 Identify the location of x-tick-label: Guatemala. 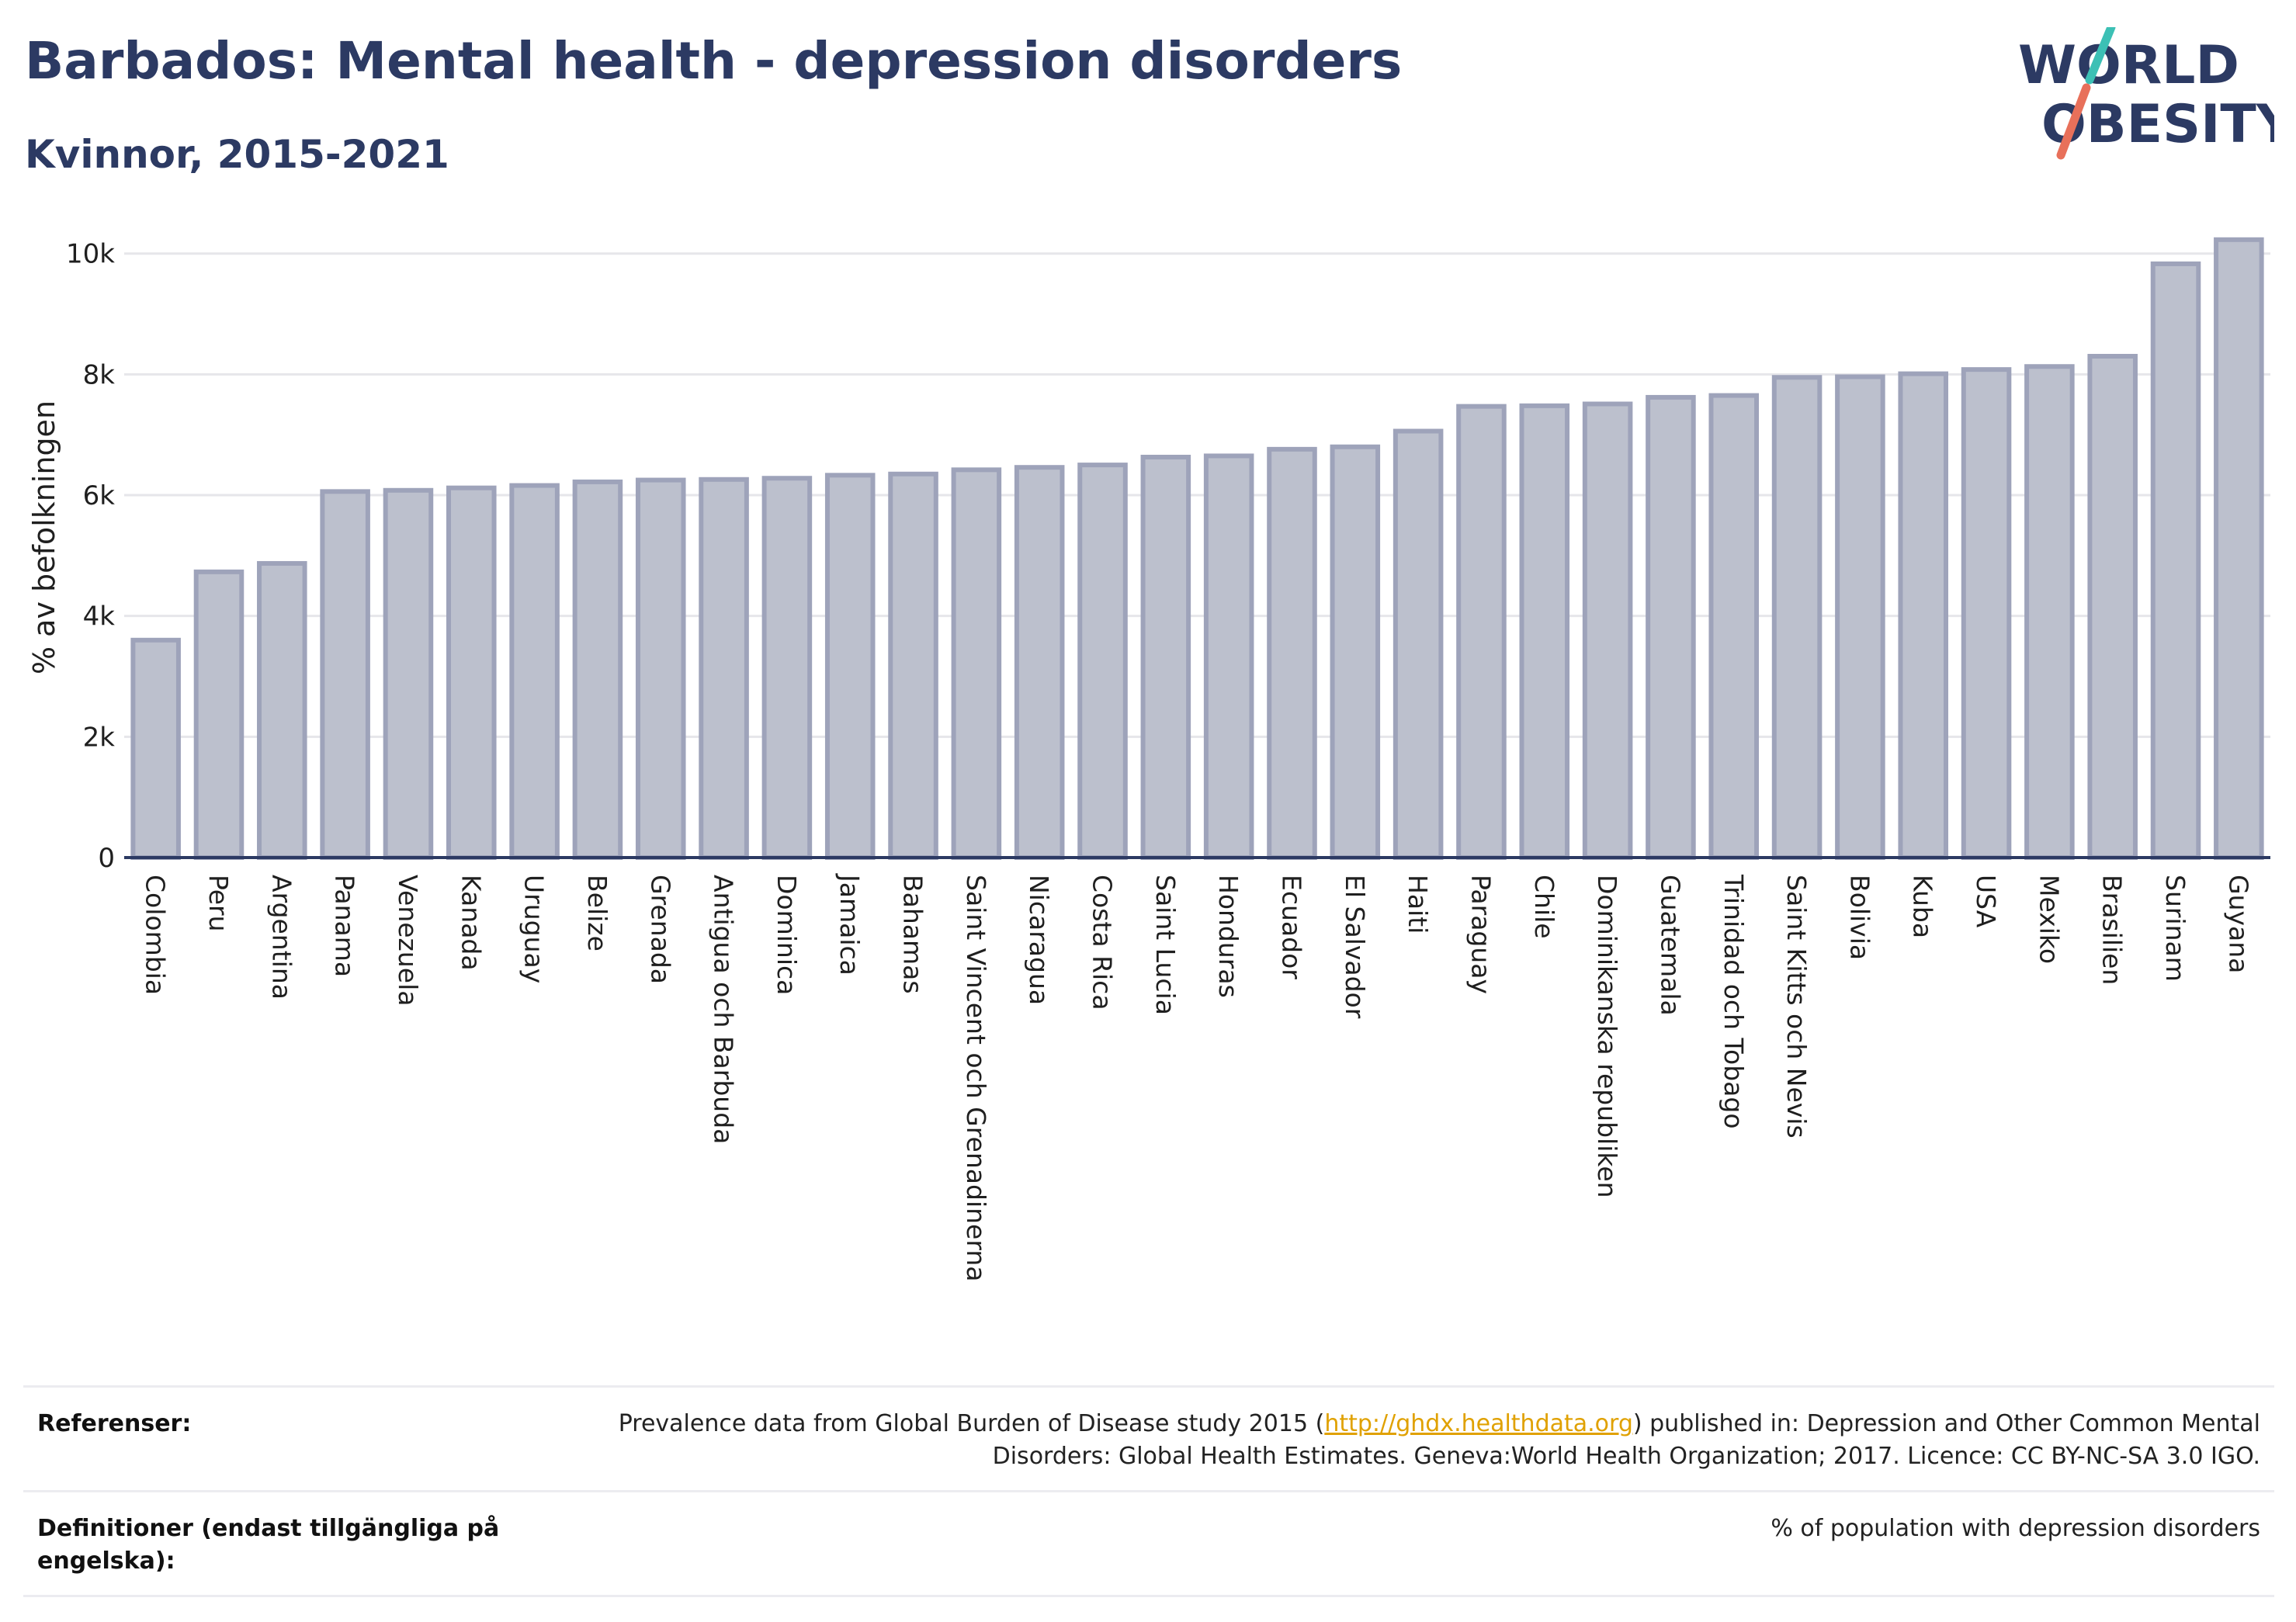
(1670, 945).